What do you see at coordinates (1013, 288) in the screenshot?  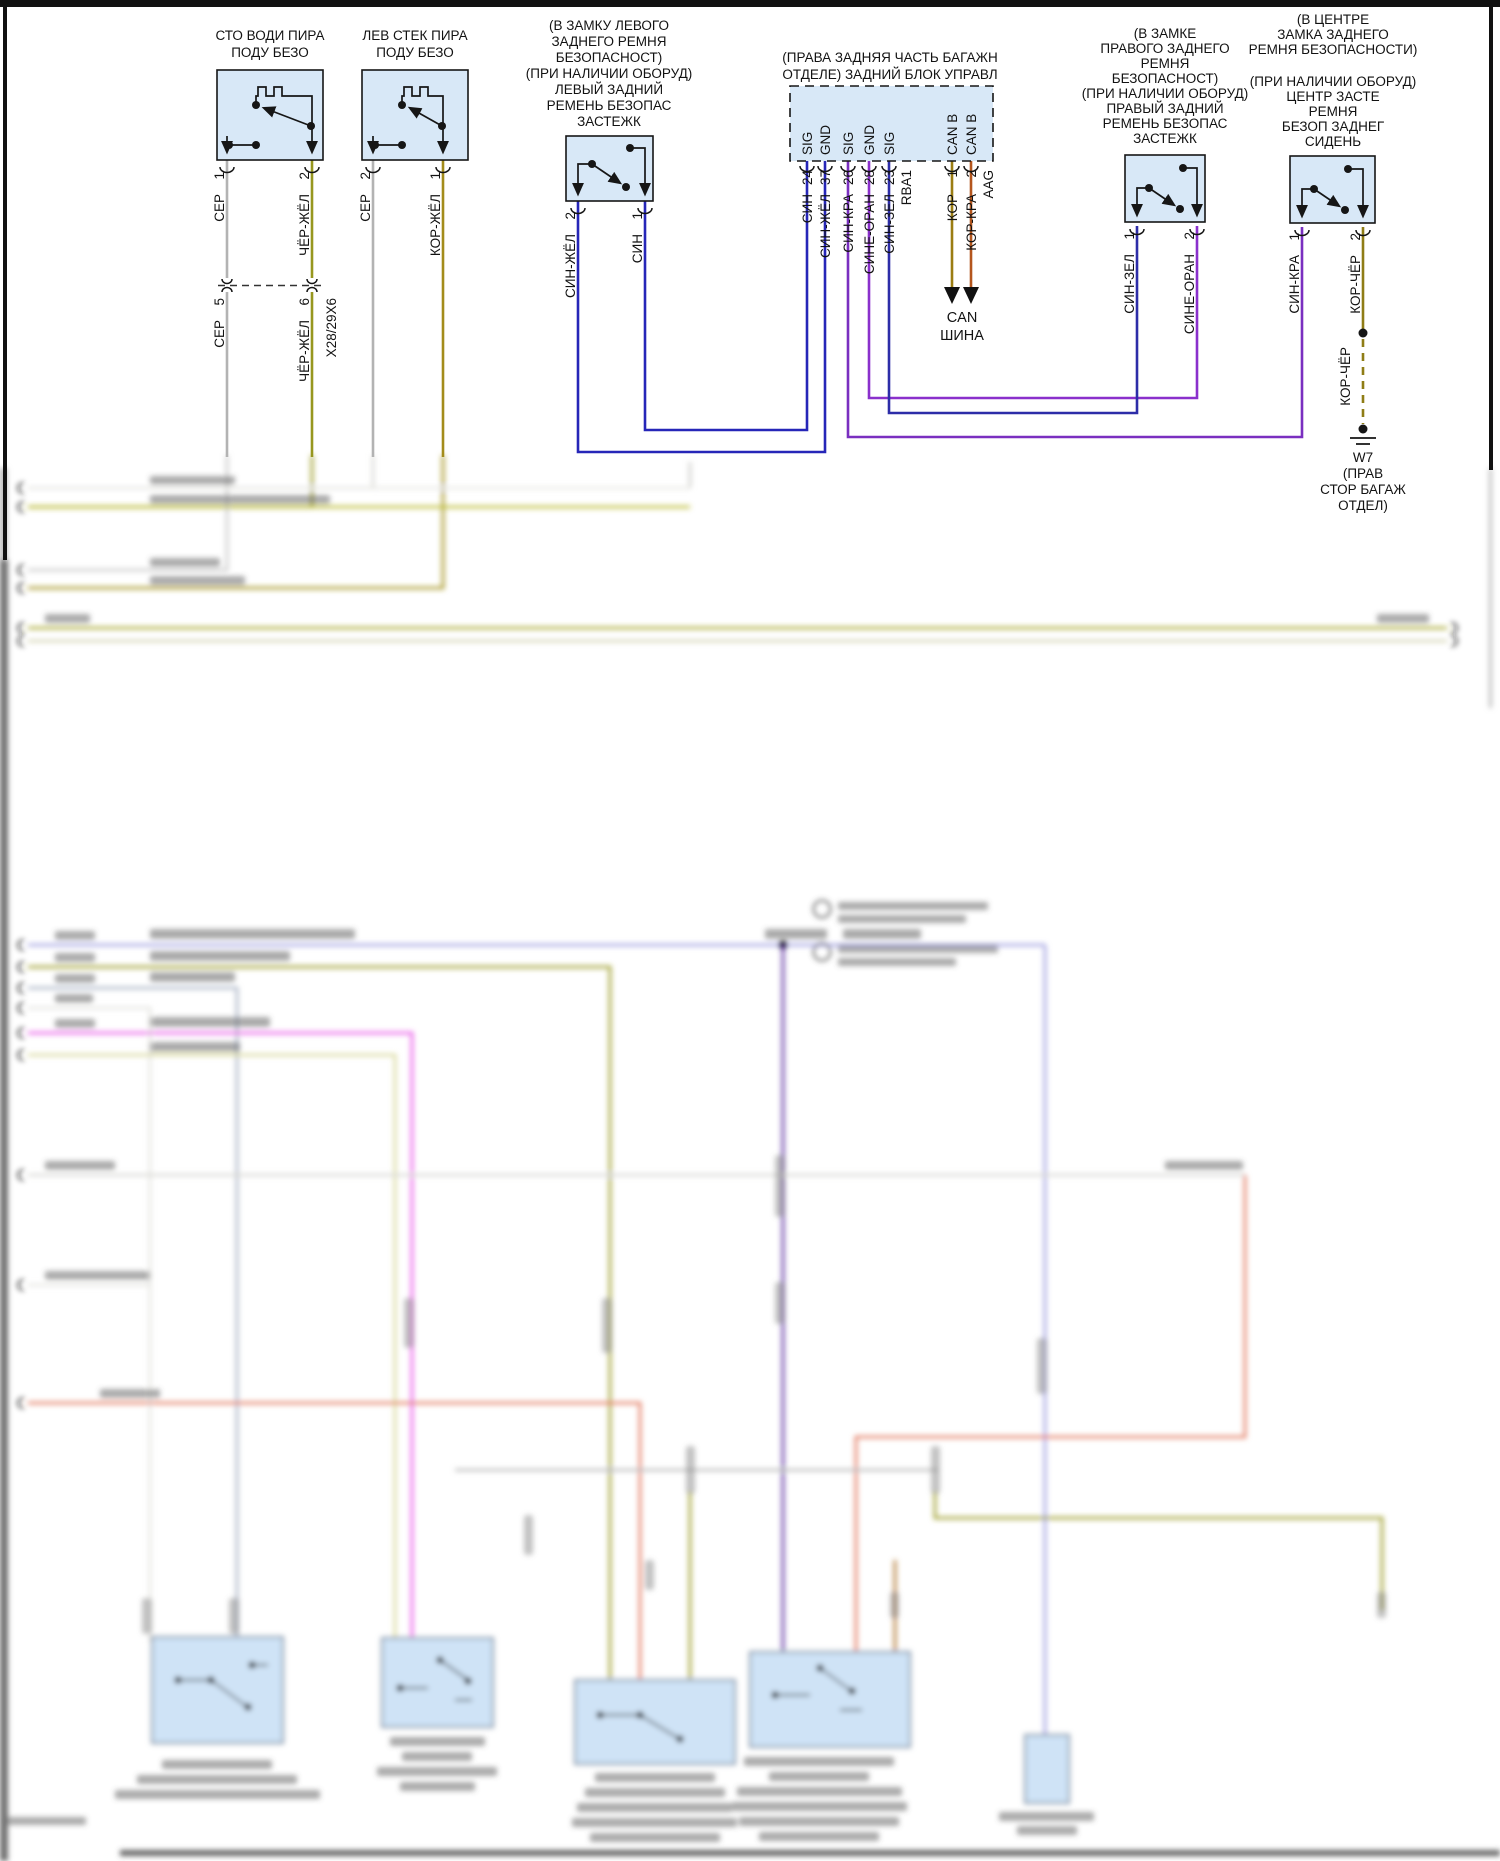 I see `wire-sin-zel` at bounding box center [1013, 288].